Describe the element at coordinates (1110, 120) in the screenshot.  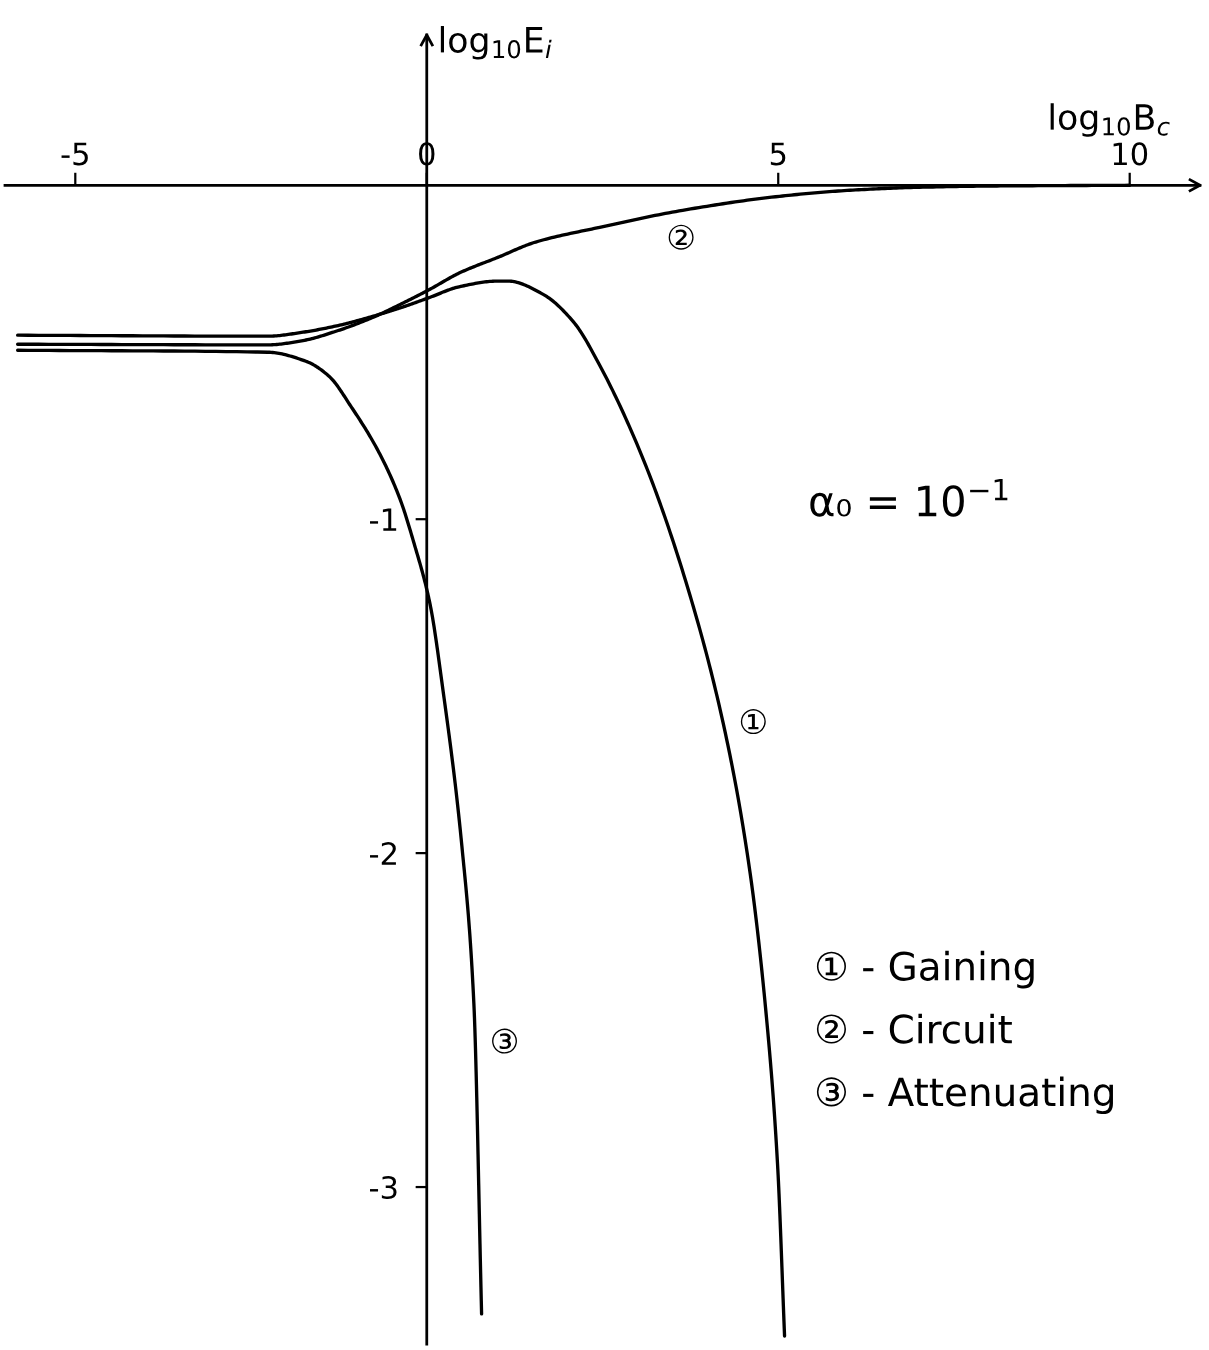
I see `x-axis-title: log$_{10}$B$_{c}$` at that location.